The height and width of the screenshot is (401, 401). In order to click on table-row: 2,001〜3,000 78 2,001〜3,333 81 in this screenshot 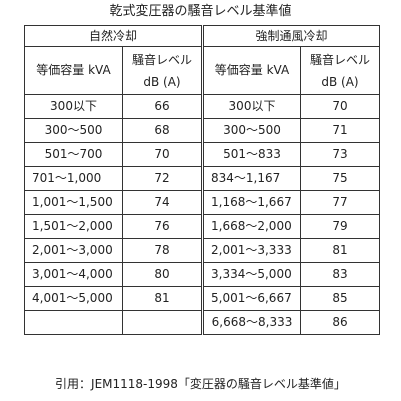, I will do `click(202, 250)`.